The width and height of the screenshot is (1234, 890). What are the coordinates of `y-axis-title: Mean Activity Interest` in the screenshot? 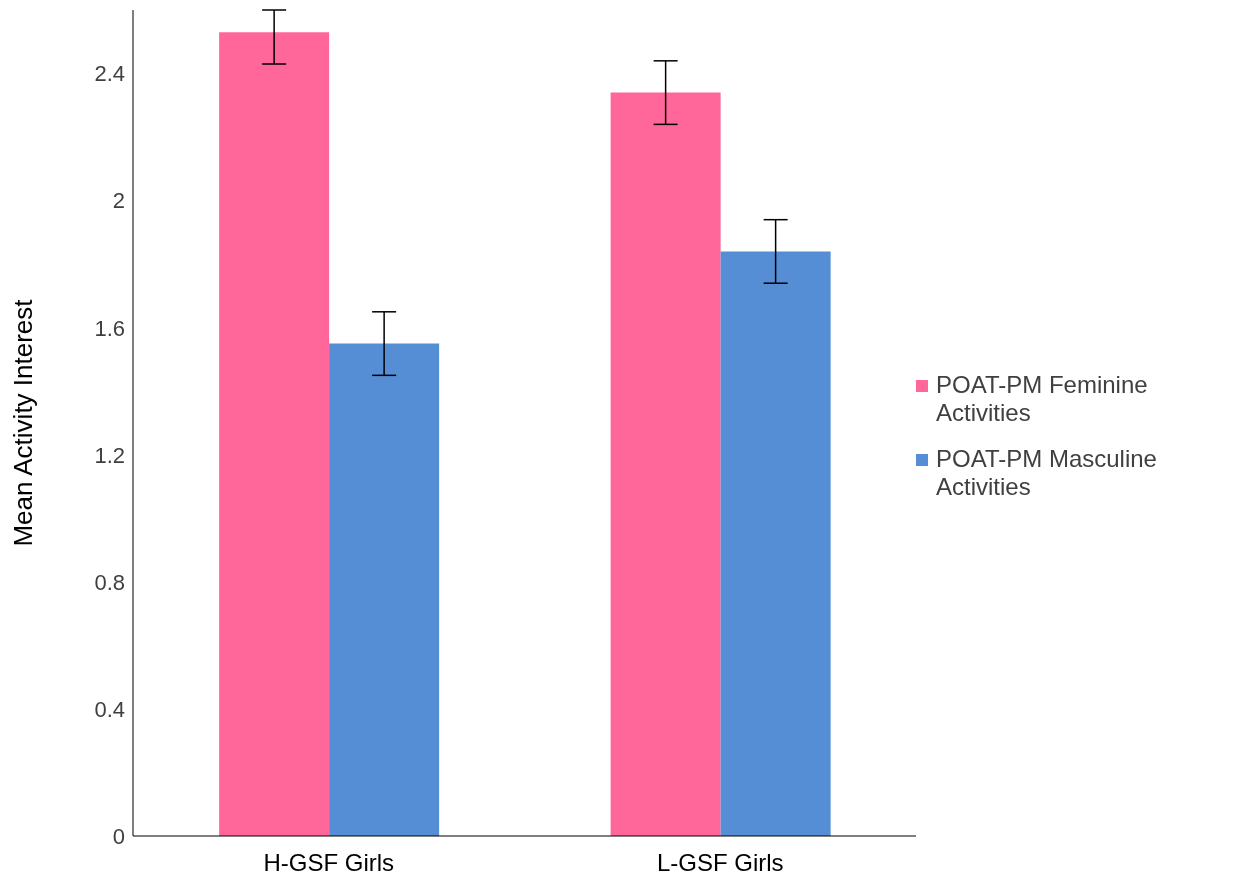 It's located at (23, 422).